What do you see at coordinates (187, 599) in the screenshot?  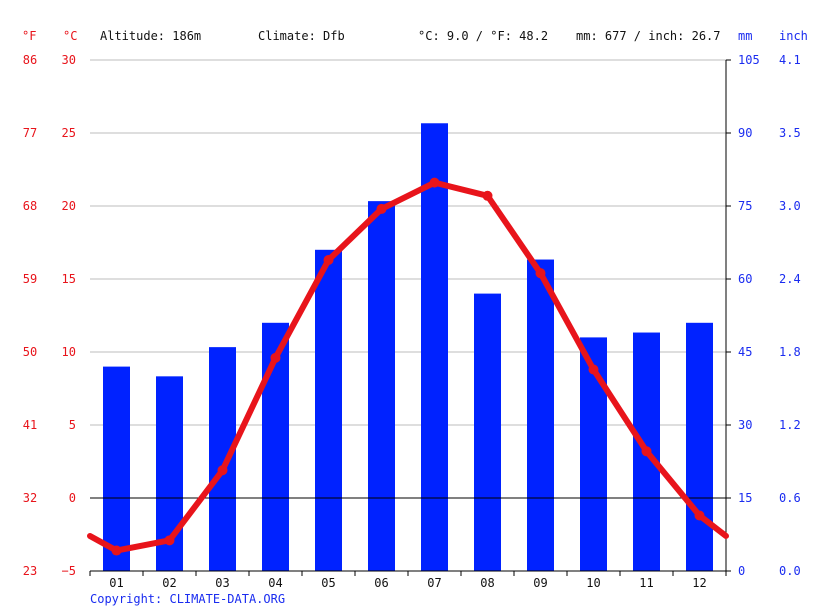 I see `copyright-text: Copyright: CLIMATE-DATA.ORG` at bounding box center [187, 599].